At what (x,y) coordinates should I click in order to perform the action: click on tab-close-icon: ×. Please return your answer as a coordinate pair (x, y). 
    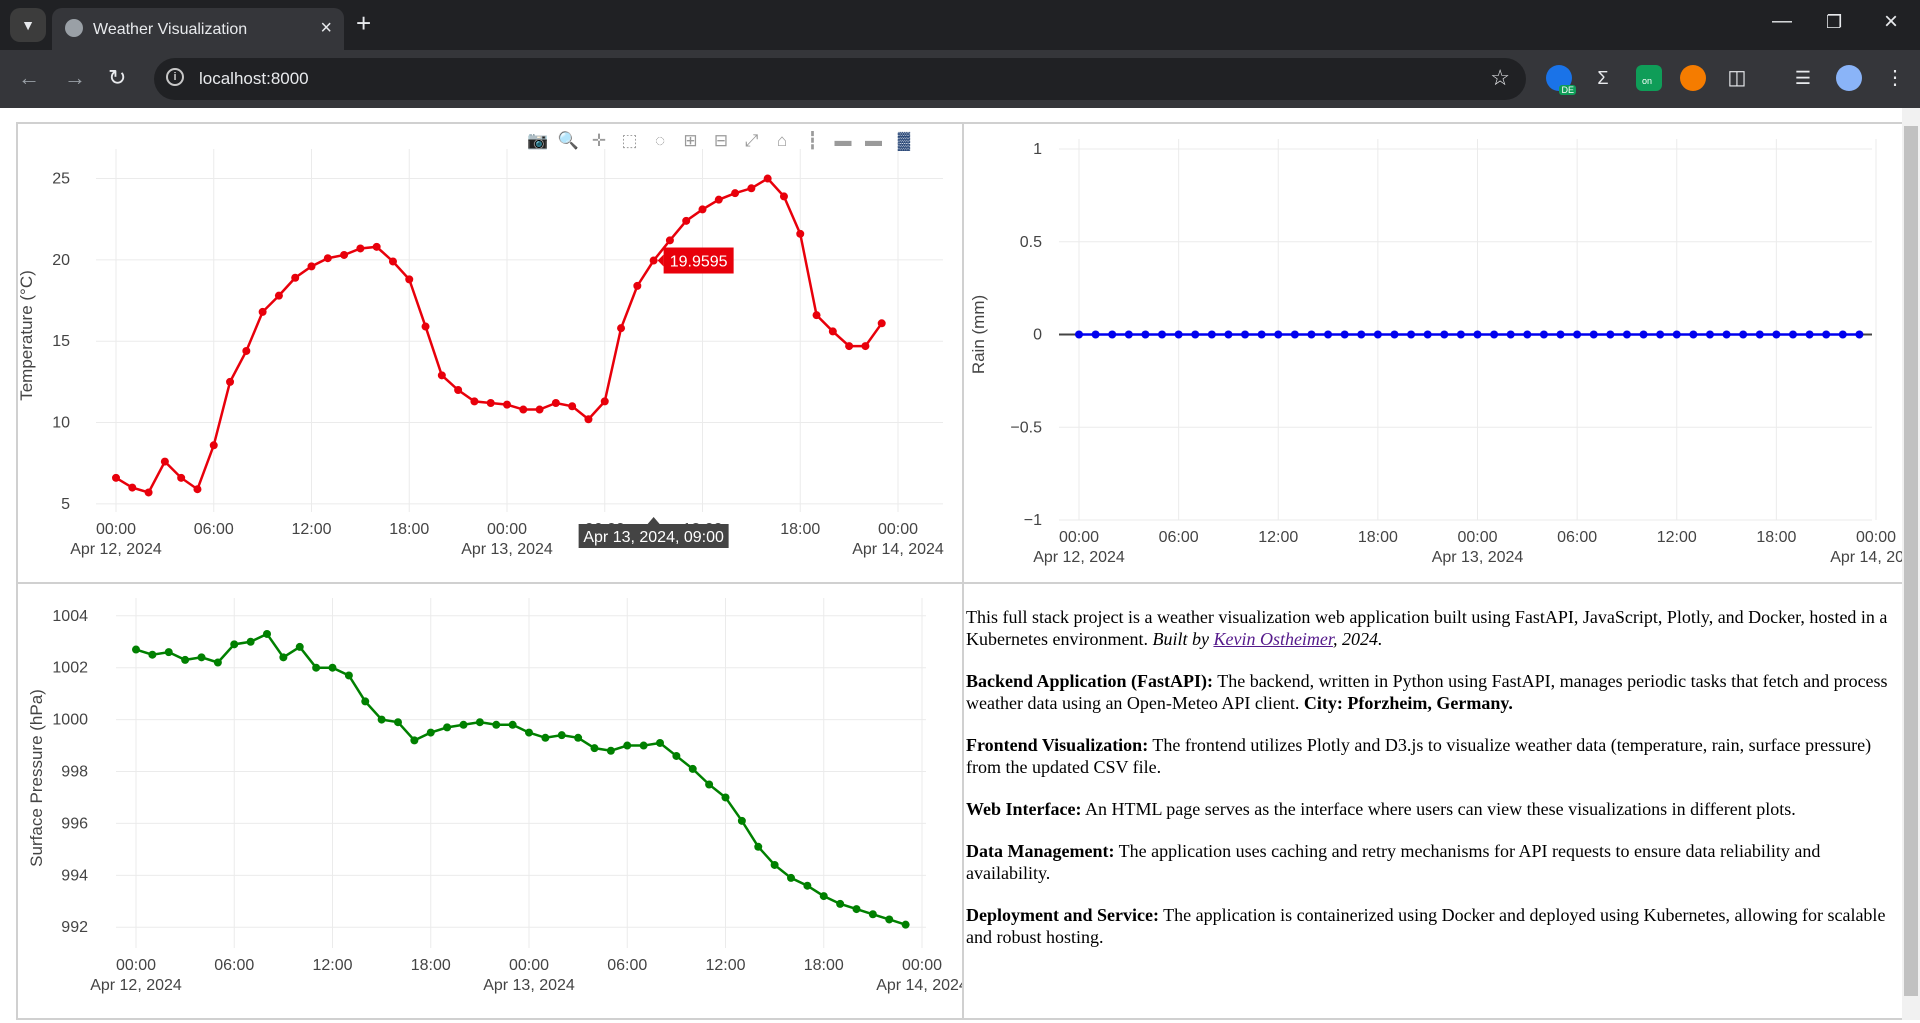
    Looking at the image, I should click on (326, 28).